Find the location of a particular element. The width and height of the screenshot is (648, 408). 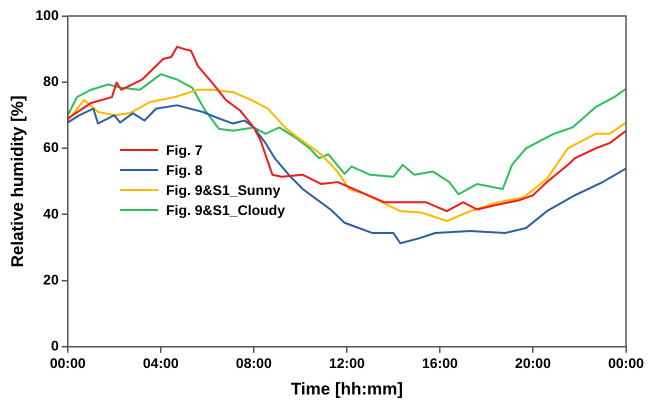

legend-label: Fig. 7 is located at coordinates (184, 150).